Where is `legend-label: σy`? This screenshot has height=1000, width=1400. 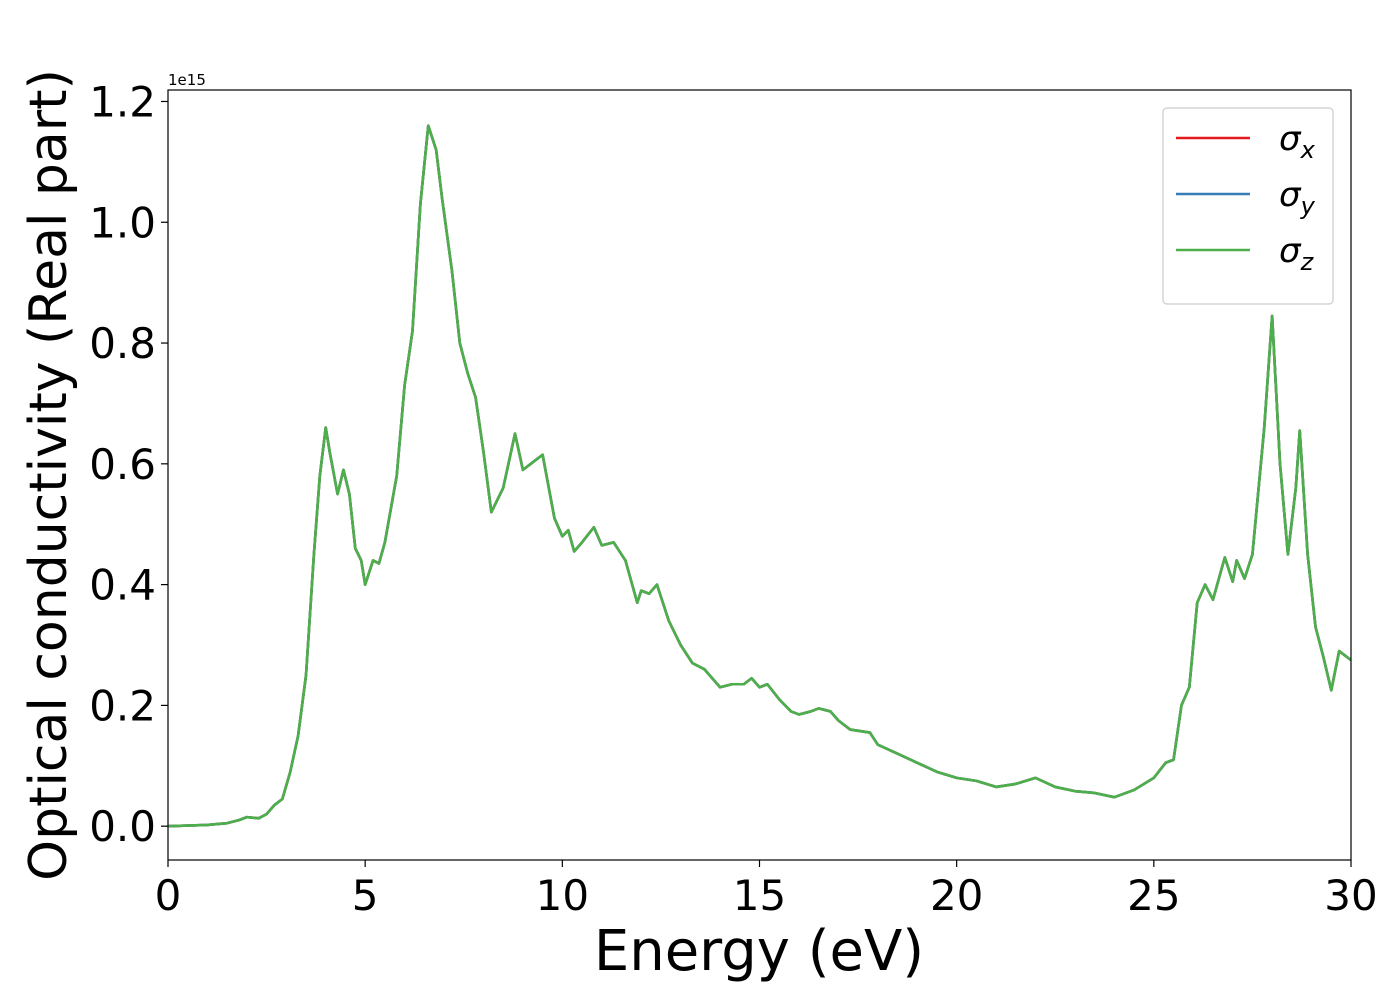 legend-label: σy is located at coordinates (1297, 197).